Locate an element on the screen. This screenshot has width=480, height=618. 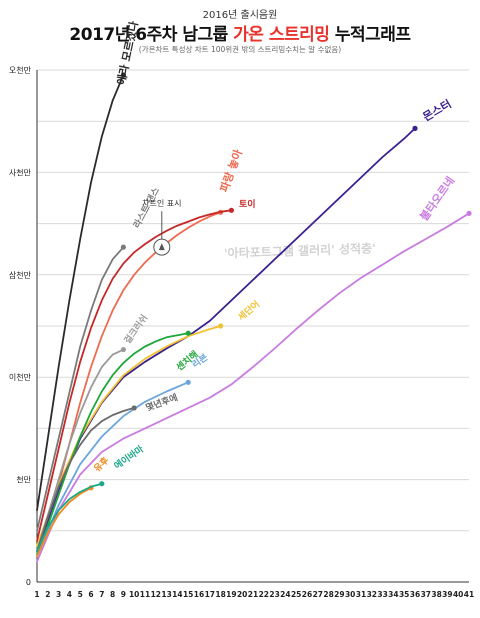
x-tick-label: 1 is located at coordinates (36, 594).